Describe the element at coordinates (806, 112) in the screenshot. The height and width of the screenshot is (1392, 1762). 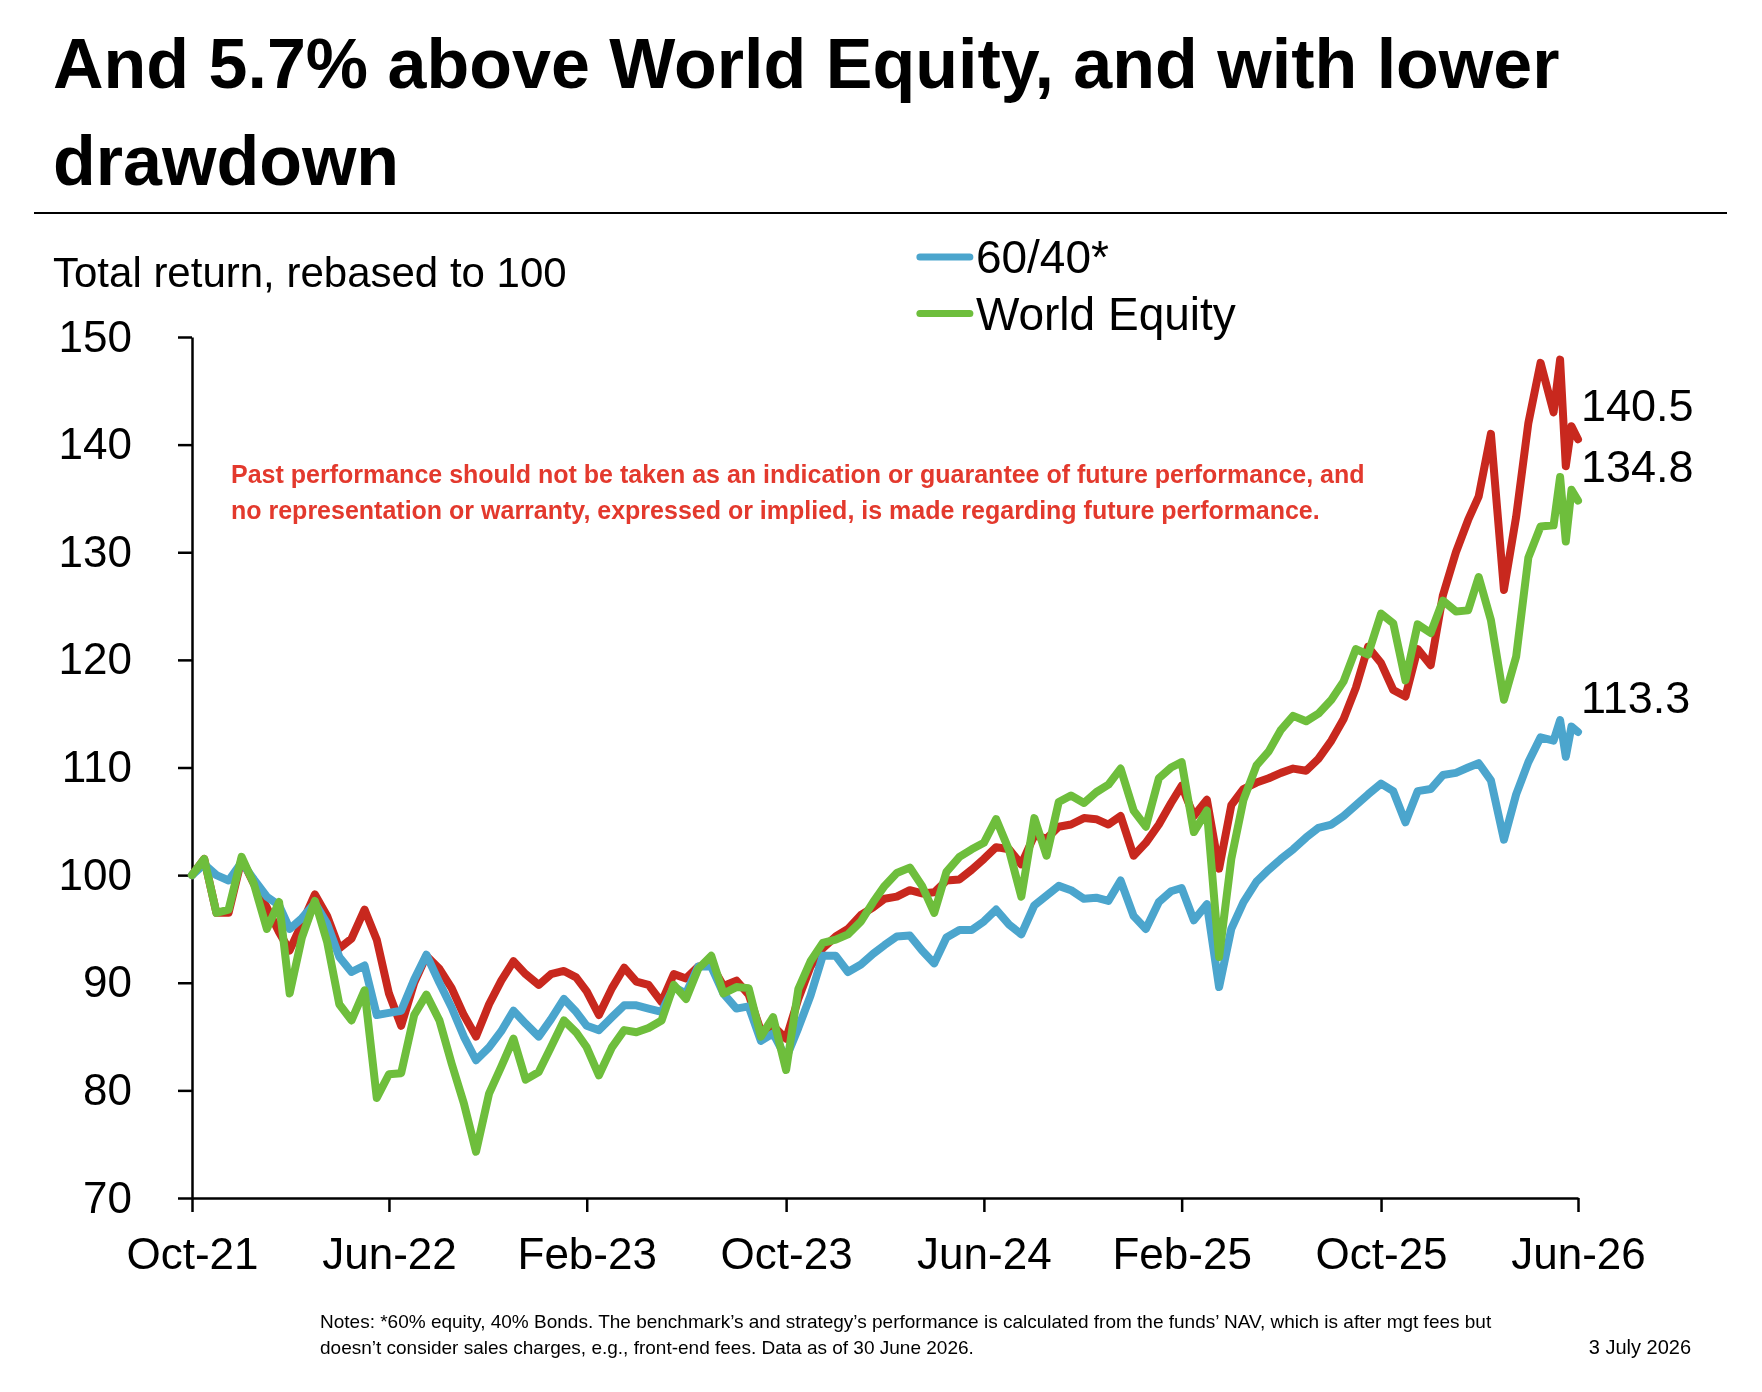
I see `chart-title: And 5.7% above World Equity, and with lower drawdown` at that location.